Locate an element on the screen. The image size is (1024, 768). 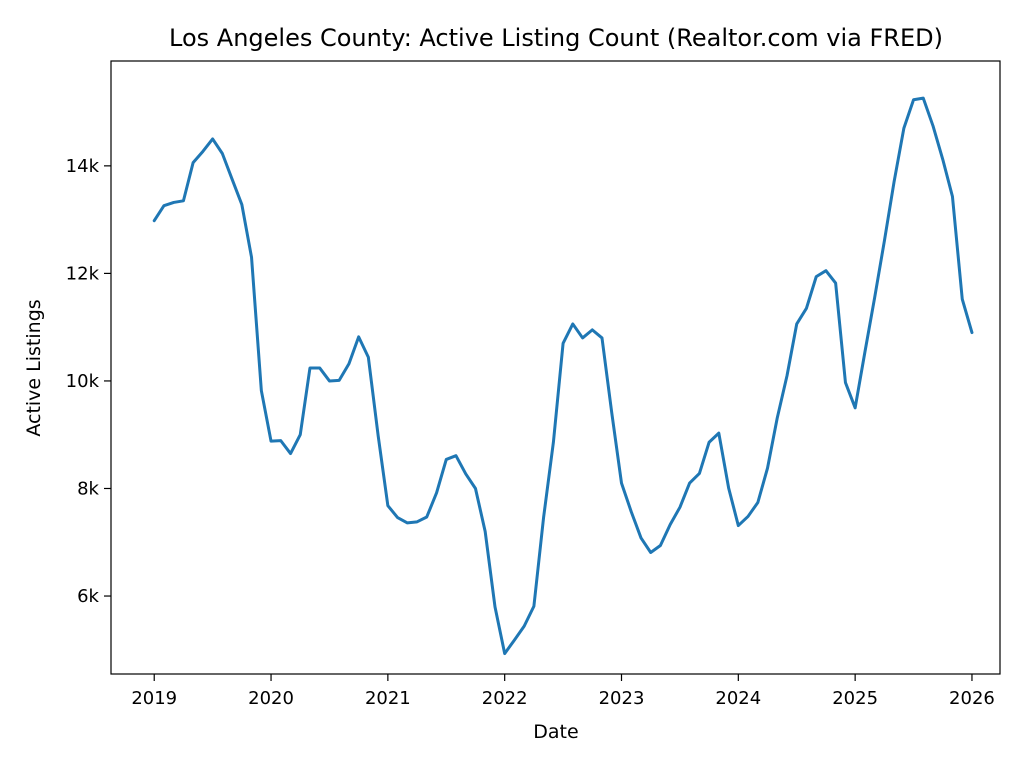
y-axis: 6k 8k 10k 12k 14k is located at coordinates (88, 381).